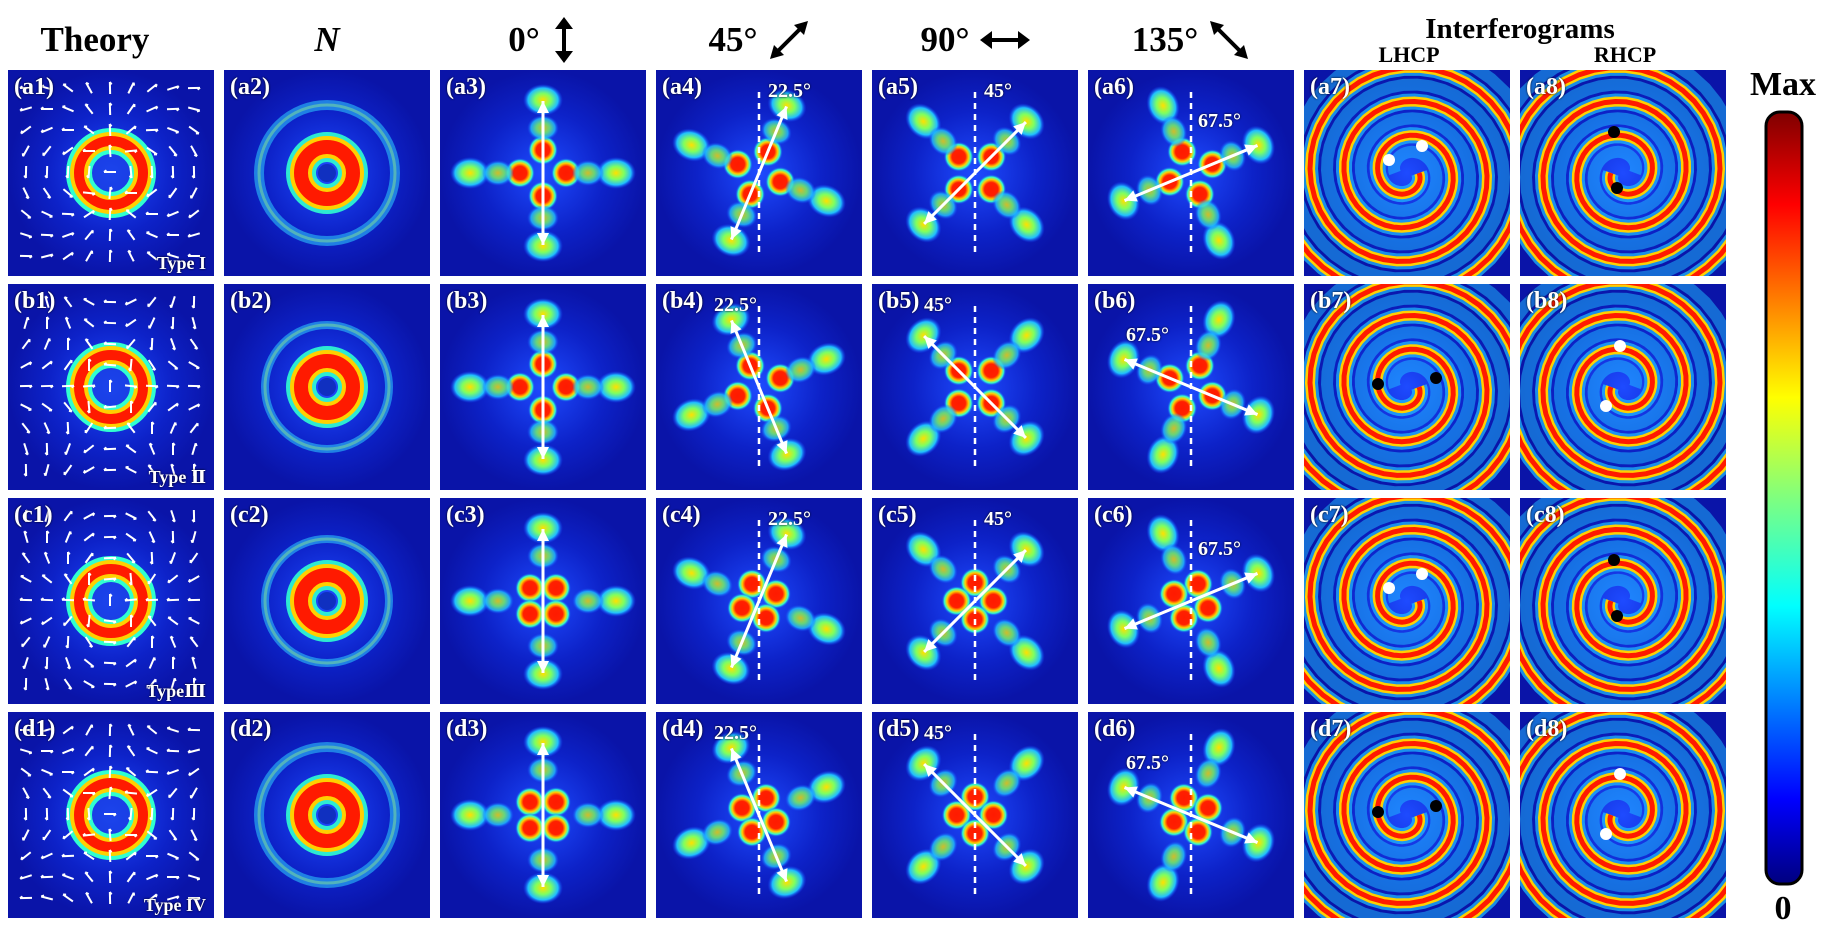  I want to click on panel-label: (b2), so click(251, 301).